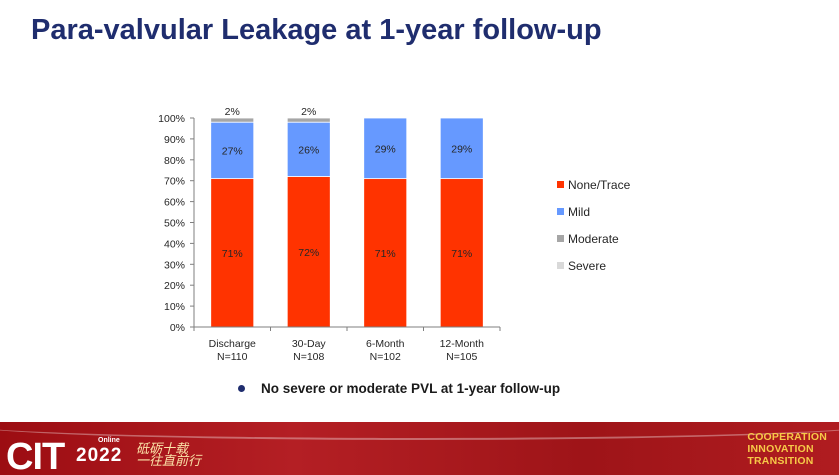  Describe the element at coordinates (174, 203) in the screenshot. I see `y-tick-label: 60%` at that location.